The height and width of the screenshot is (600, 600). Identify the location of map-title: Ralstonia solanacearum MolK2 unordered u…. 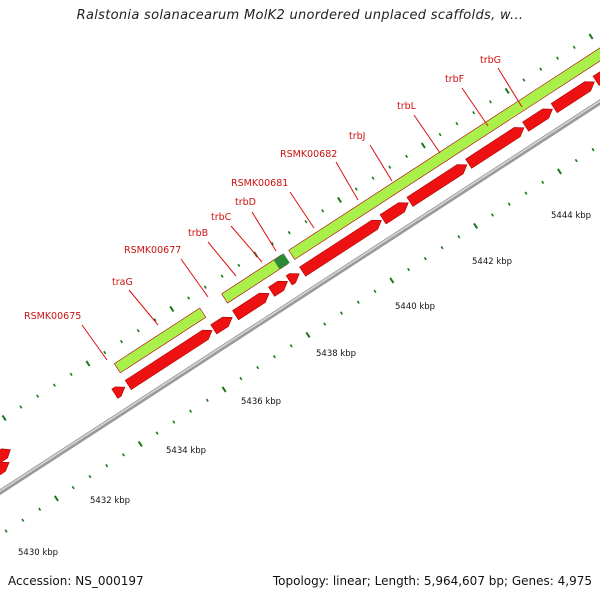
(300, 15).